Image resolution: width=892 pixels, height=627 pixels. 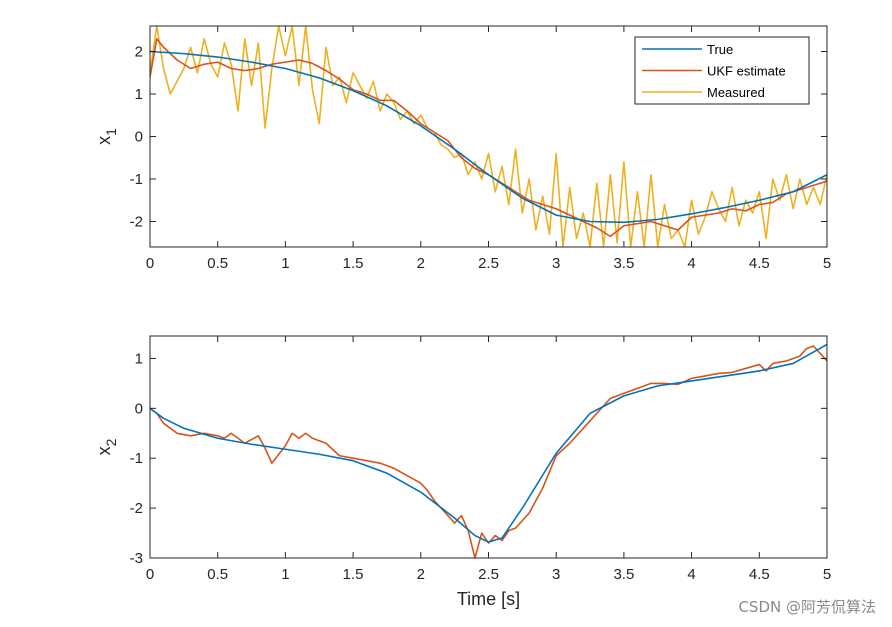 What do you see at coordinates (736, 92) in the screenshot?
I see `legend-label-measured: Measured` at bounding box center [736, 92].